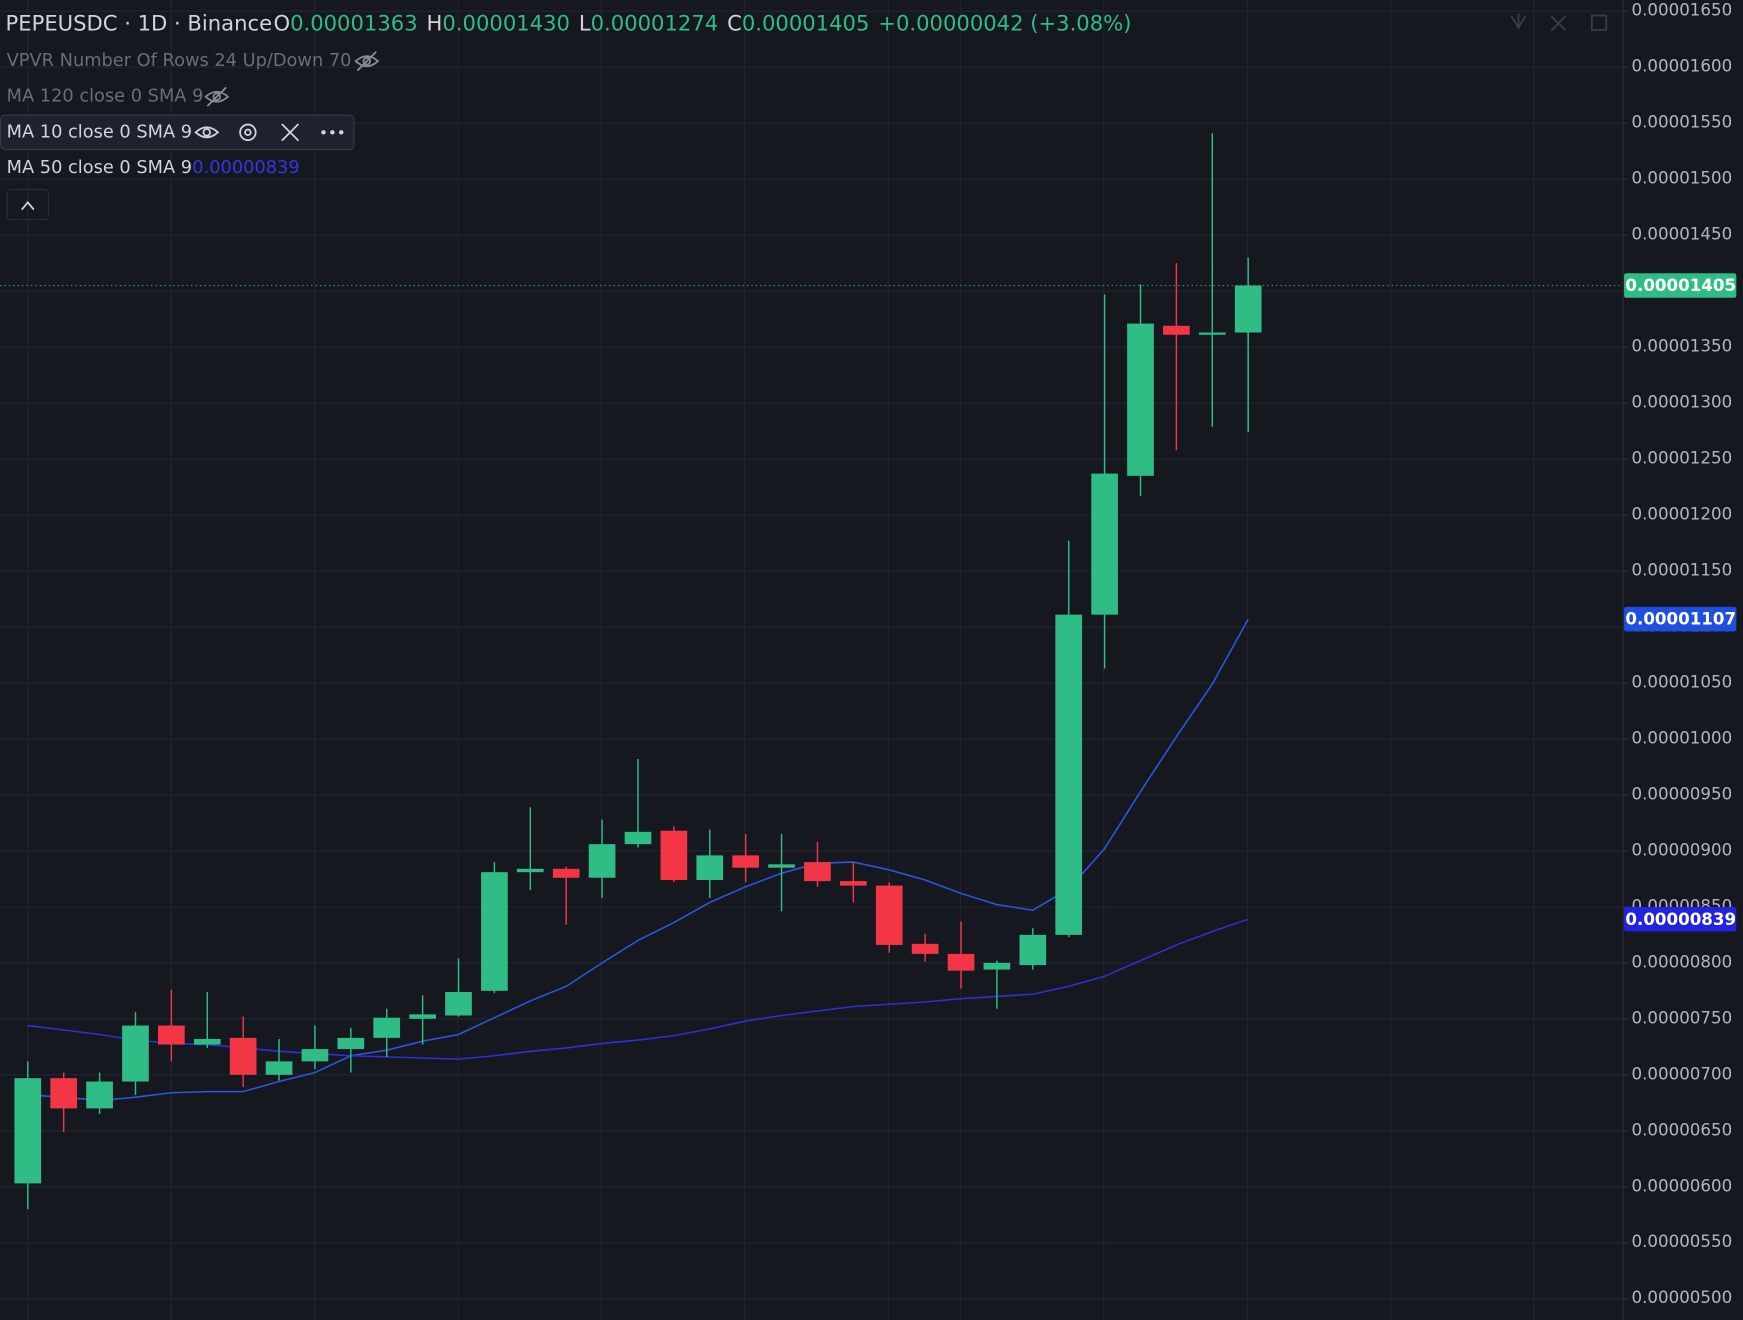 The image size is (1743, 1320). What do you see at coordinates (99, 131) in the screenshot?
I see `indicator: MA 10 close 0 SMA 9` at bounding box center [99, 131].